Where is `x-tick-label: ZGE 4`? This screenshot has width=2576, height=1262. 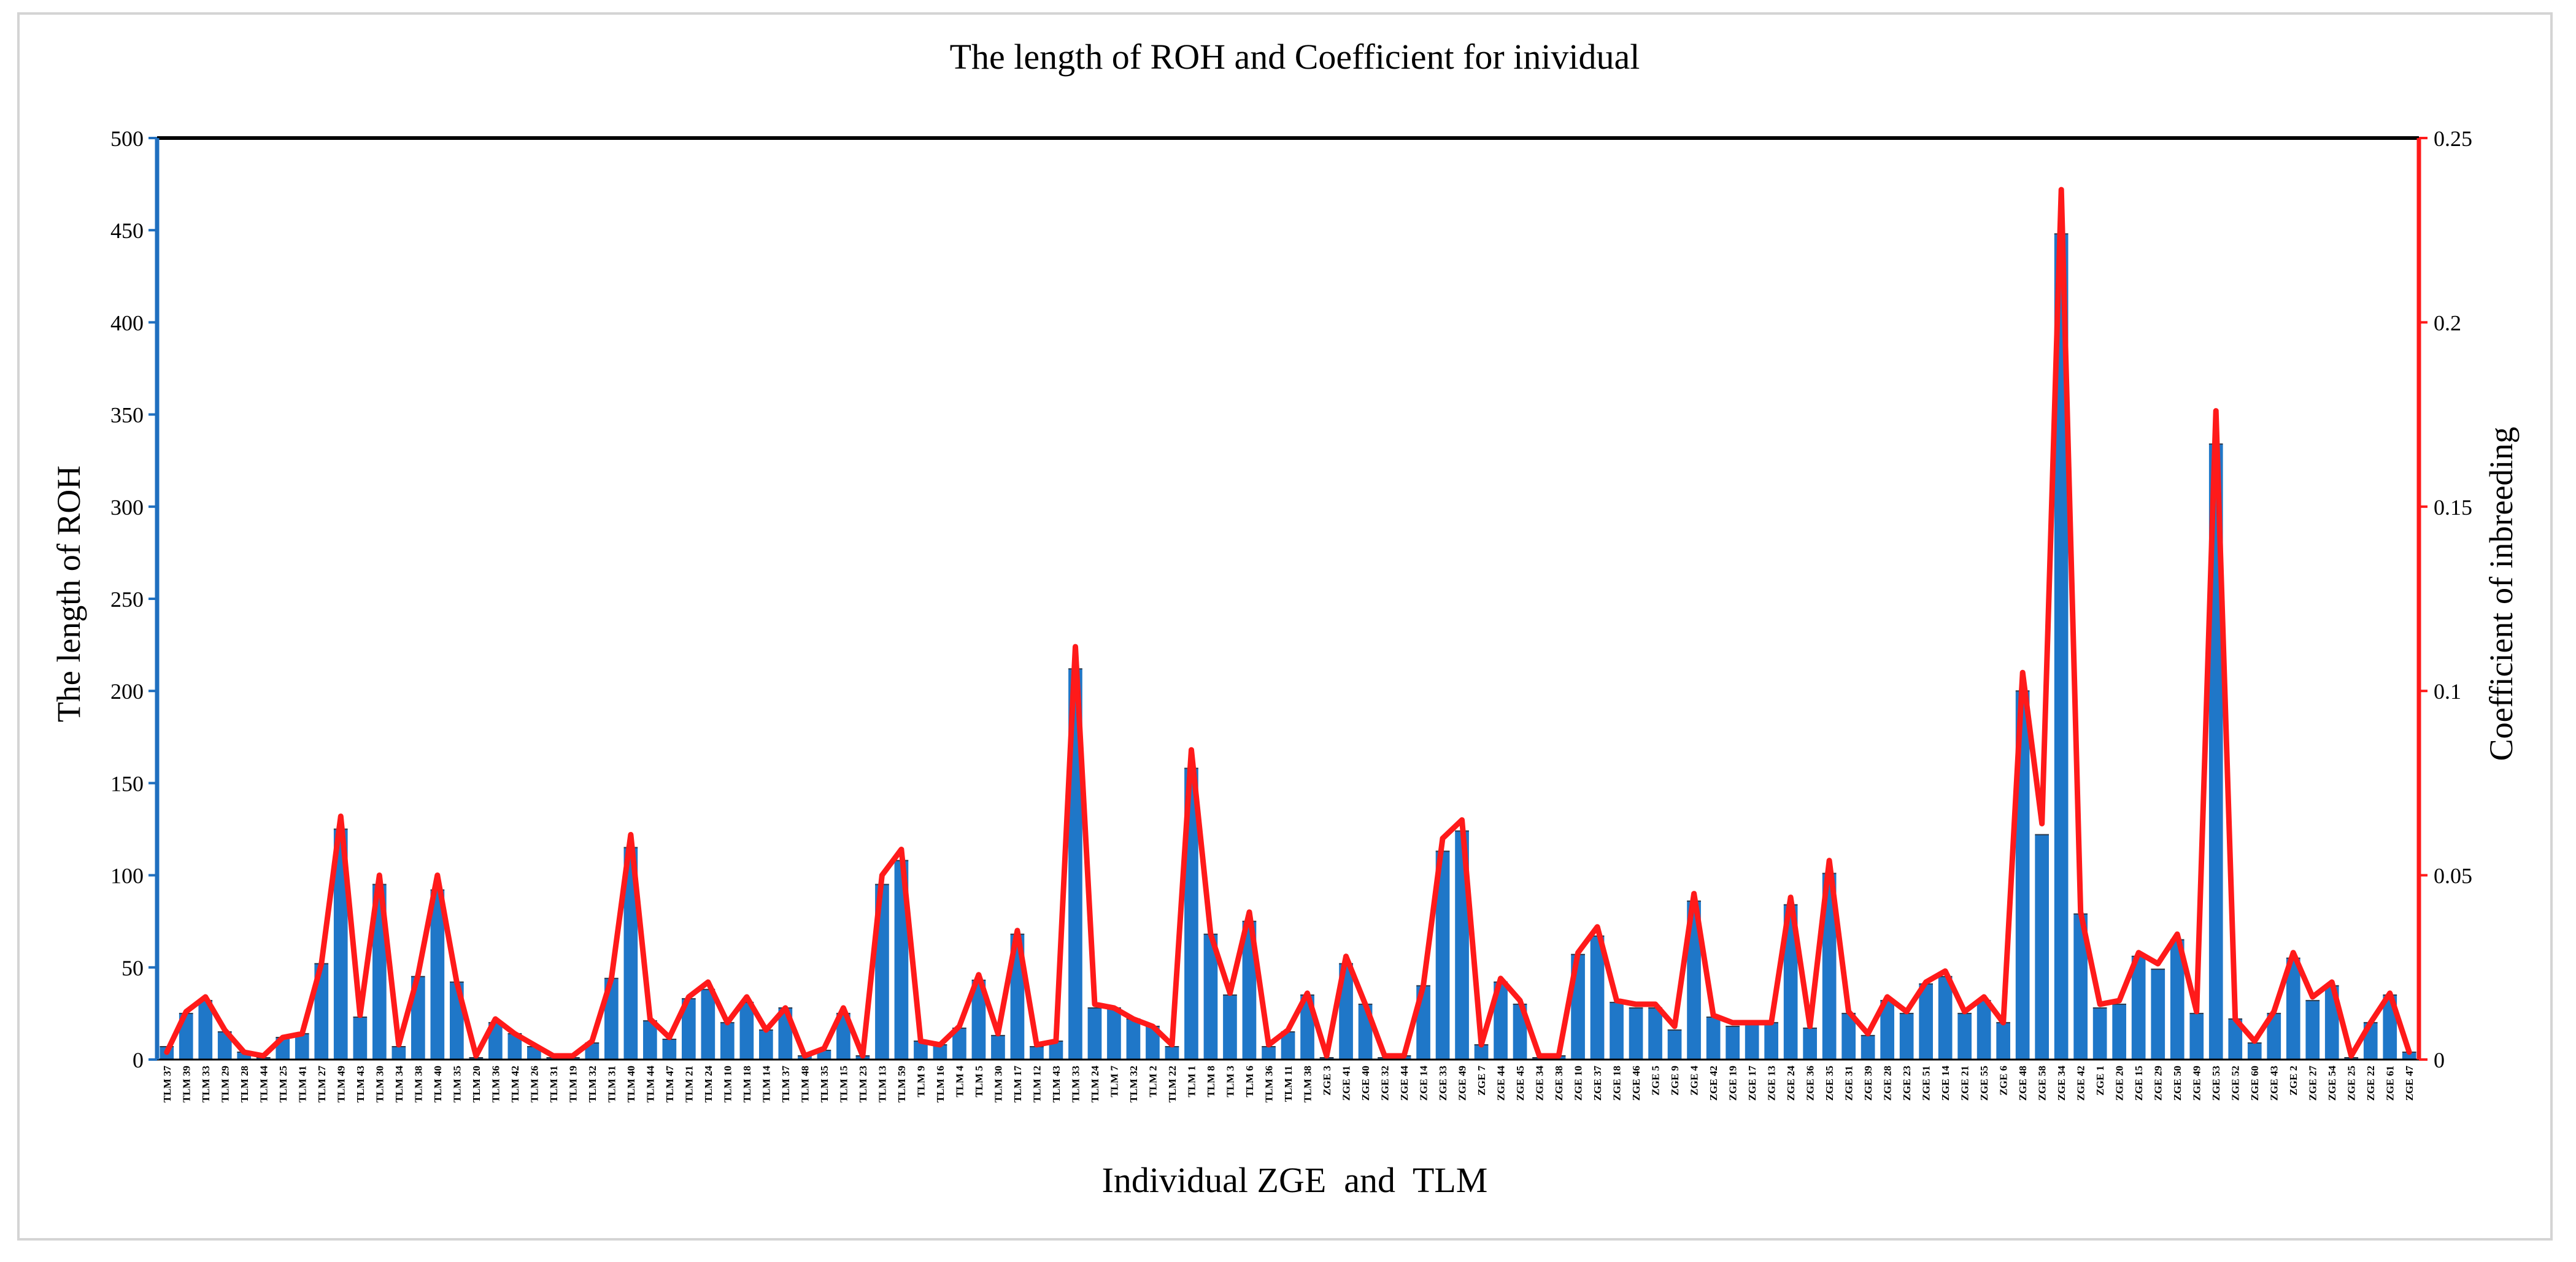
x-tick-label: ZGE 4 is located at coordinates (1694, 1081).